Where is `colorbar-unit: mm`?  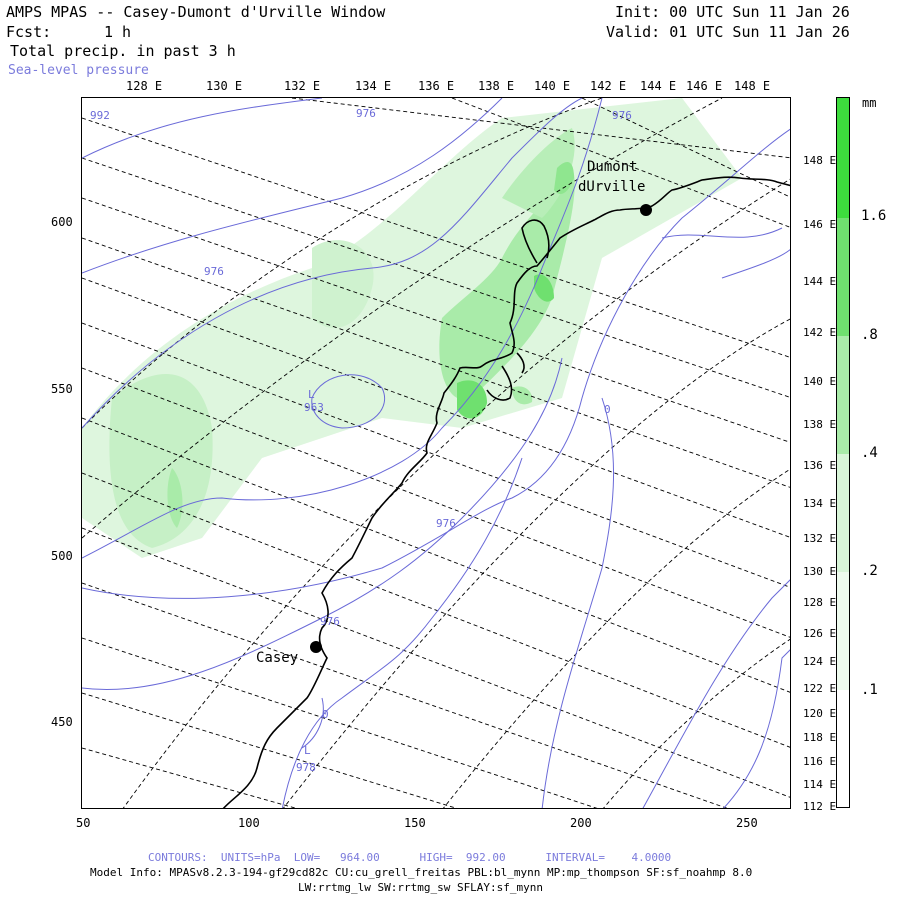
colorbar-unit: mm is located at coordinates (869, 103).